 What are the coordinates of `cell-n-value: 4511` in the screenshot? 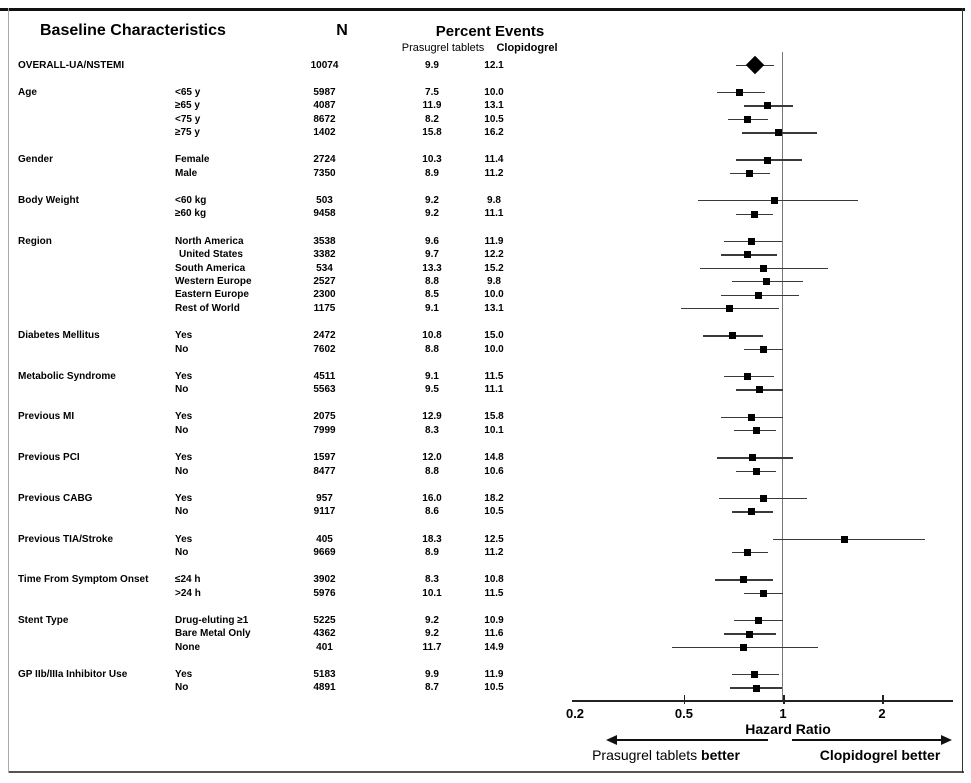 It's located at (324, 376).